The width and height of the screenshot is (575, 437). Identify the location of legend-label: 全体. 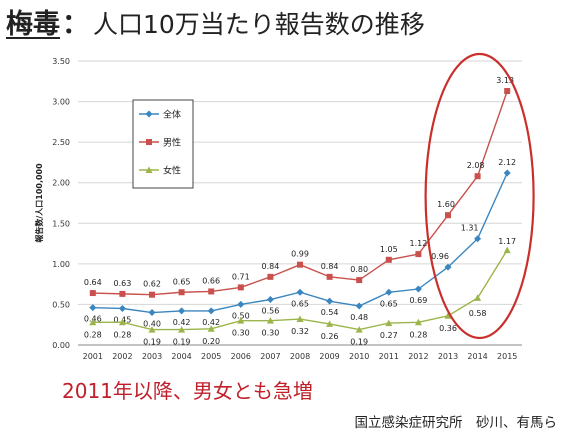
(172, 115).